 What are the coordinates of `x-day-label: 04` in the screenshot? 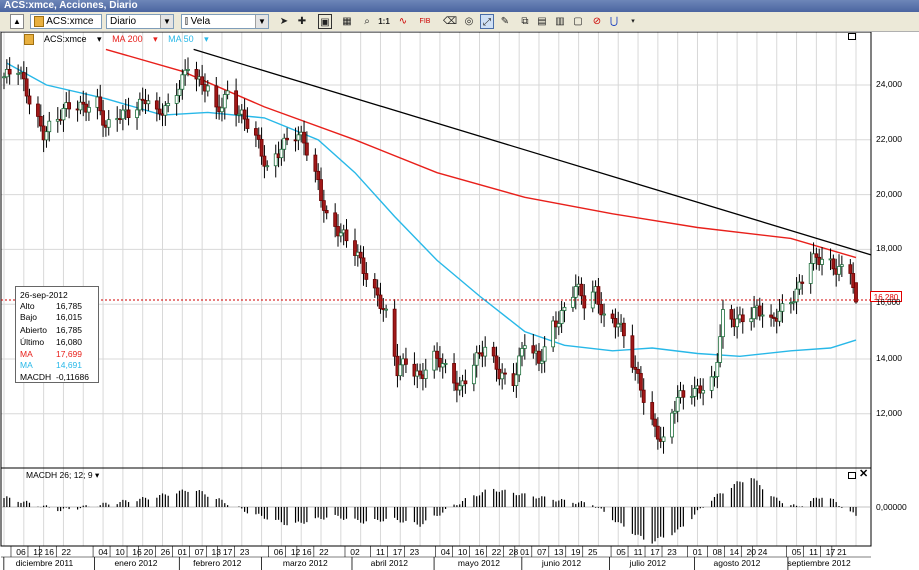 It's located at (445, 552).